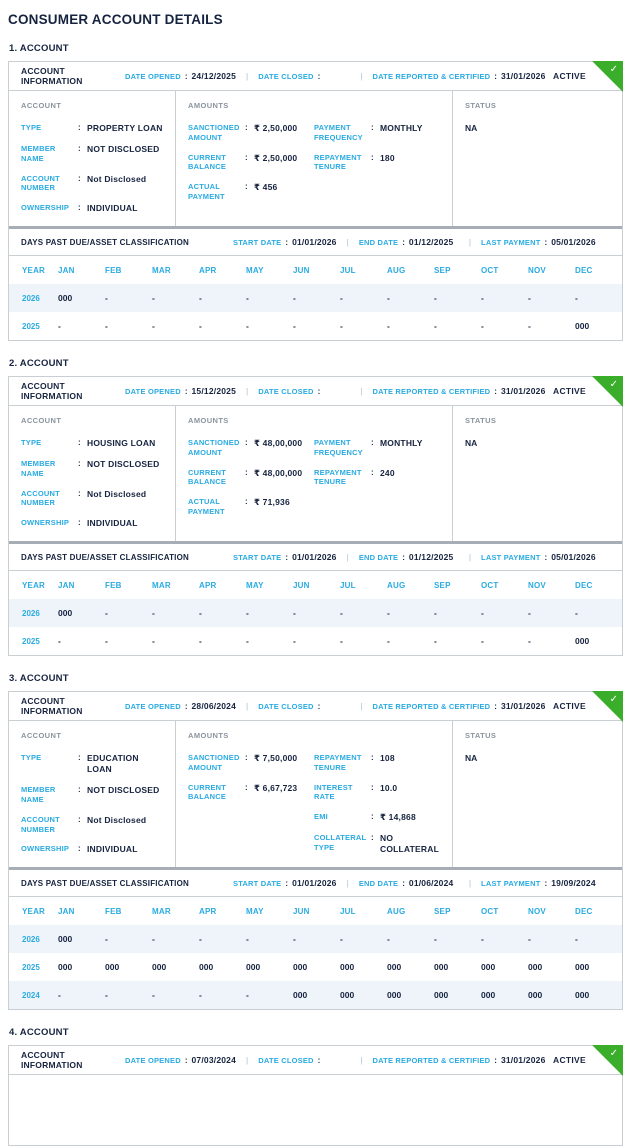 This screenshot has height=1146, width=631. Describe the element at coordinates (315, 1110) in the screenshot. I see `card-stub` at that location.